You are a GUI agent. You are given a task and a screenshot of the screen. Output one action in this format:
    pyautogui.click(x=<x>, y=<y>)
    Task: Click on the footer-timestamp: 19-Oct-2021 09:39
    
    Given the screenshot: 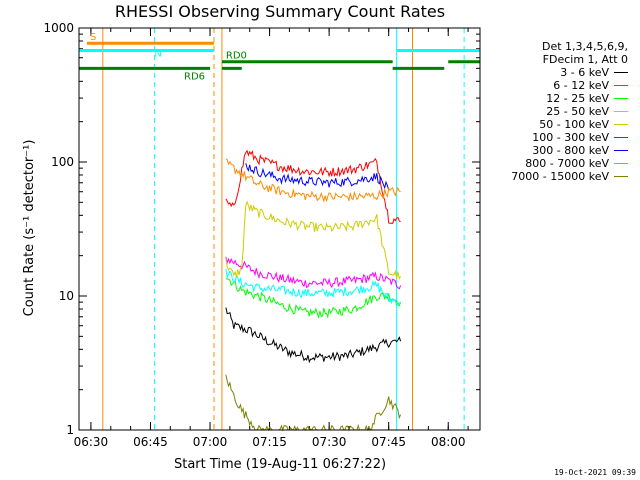 What is the action you would take?
    pyautogui.click(x=595, y=472)
    